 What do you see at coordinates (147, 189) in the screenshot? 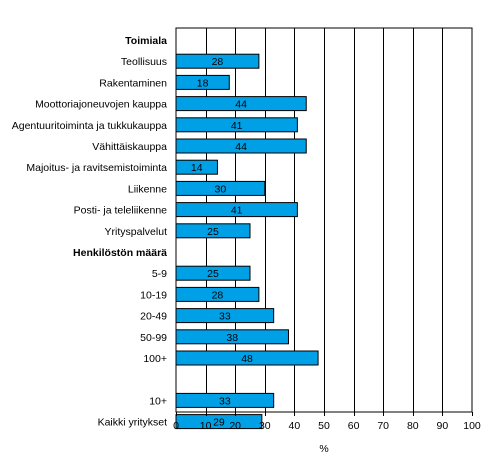
I see `category-label-0-6: Liikenne` at bounding box center [147, 189].